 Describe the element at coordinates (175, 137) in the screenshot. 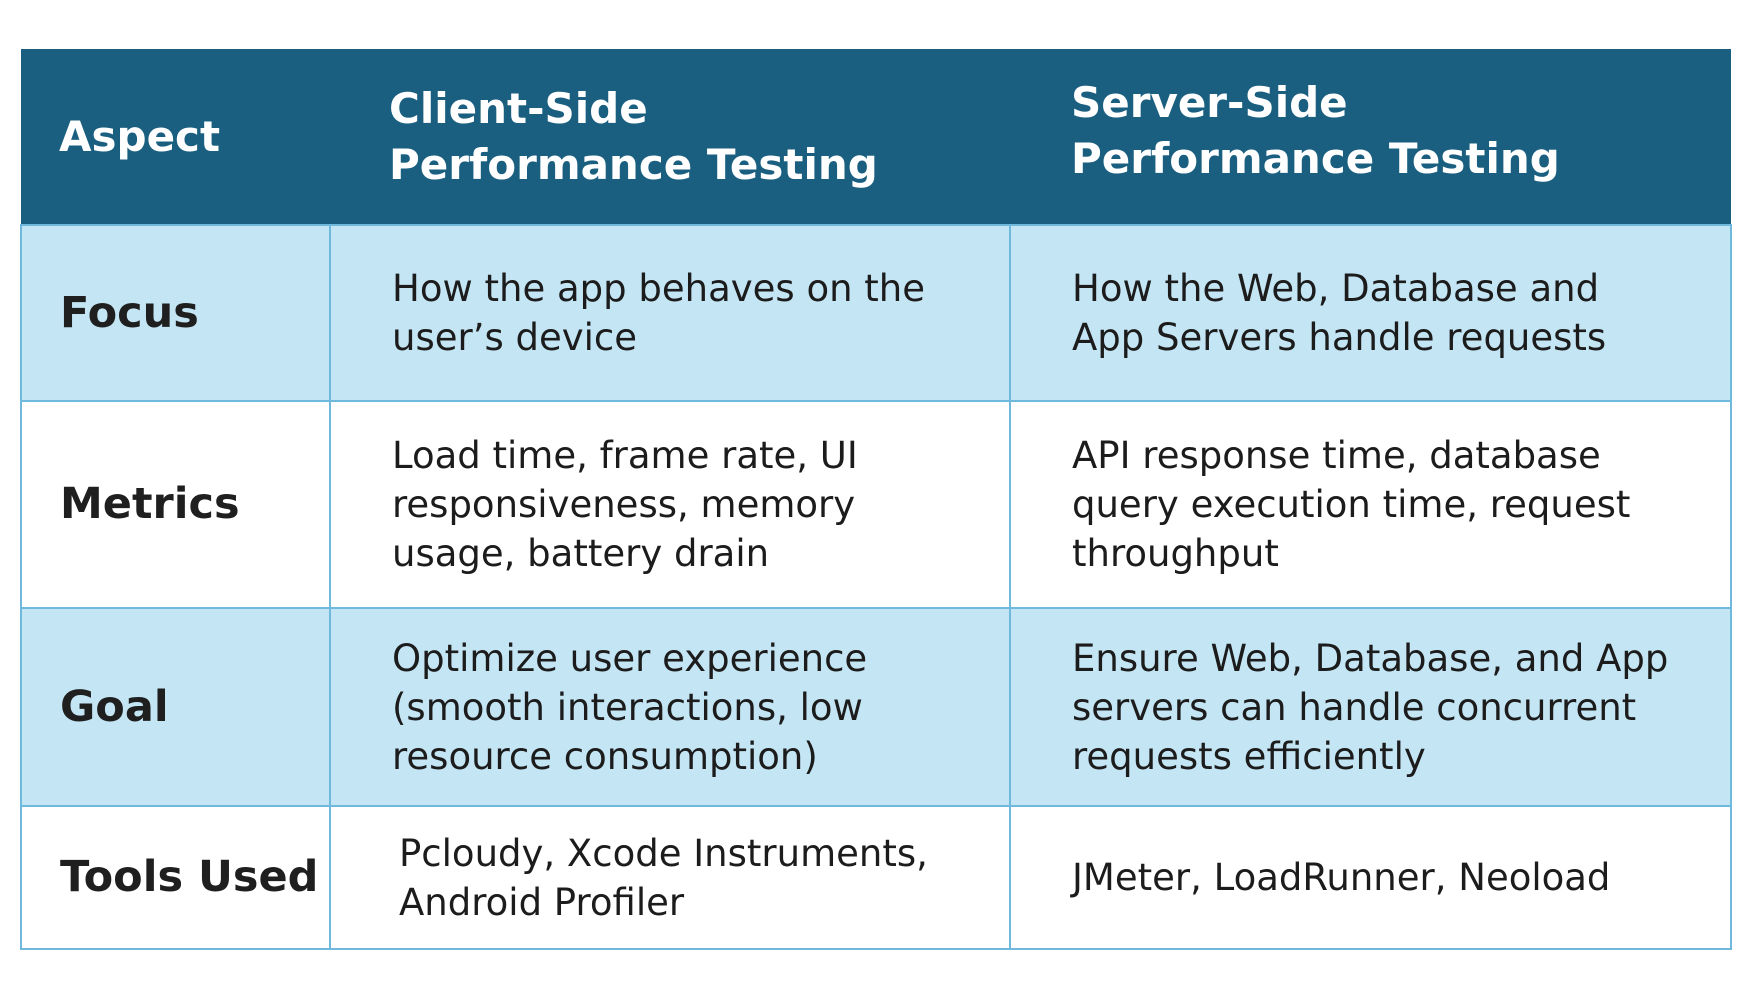

I see `header-aspect: Aspect` at that location.